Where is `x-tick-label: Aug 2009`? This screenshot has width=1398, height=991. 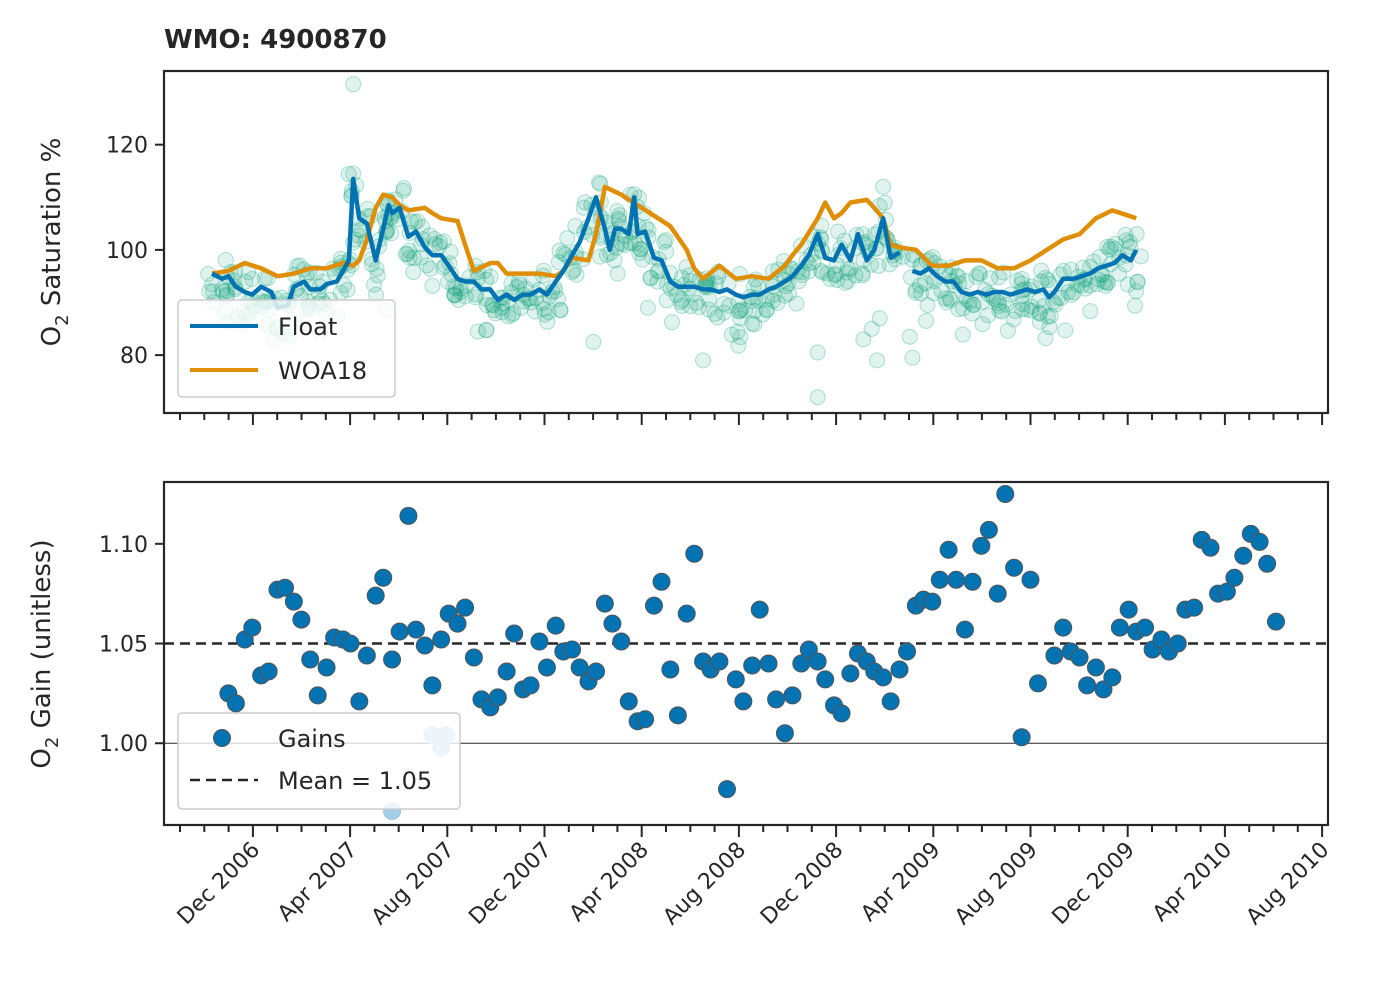 x-tick-label: Aug 2009 is located at coordinates (996, 884).